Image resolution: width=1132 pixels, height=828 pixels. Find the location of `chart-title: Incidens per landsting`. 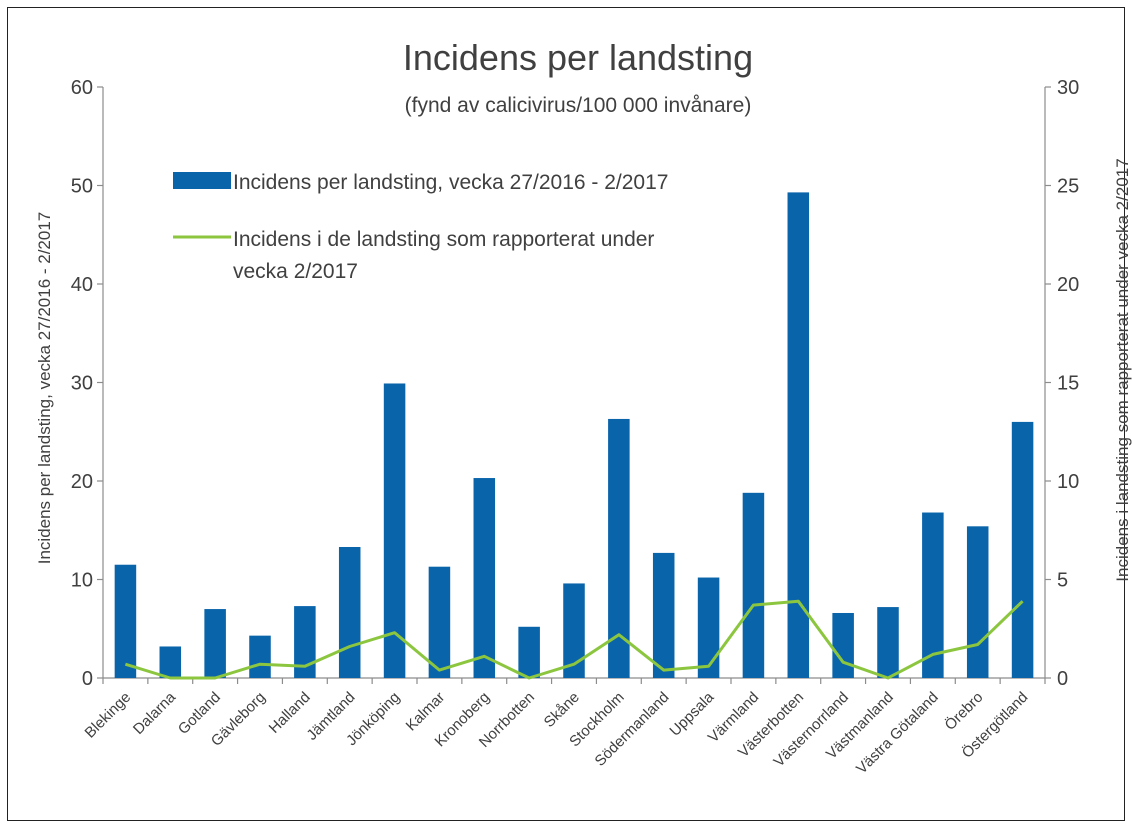

chart-title: Incidens per landsting is located at coordinates (578, 57).